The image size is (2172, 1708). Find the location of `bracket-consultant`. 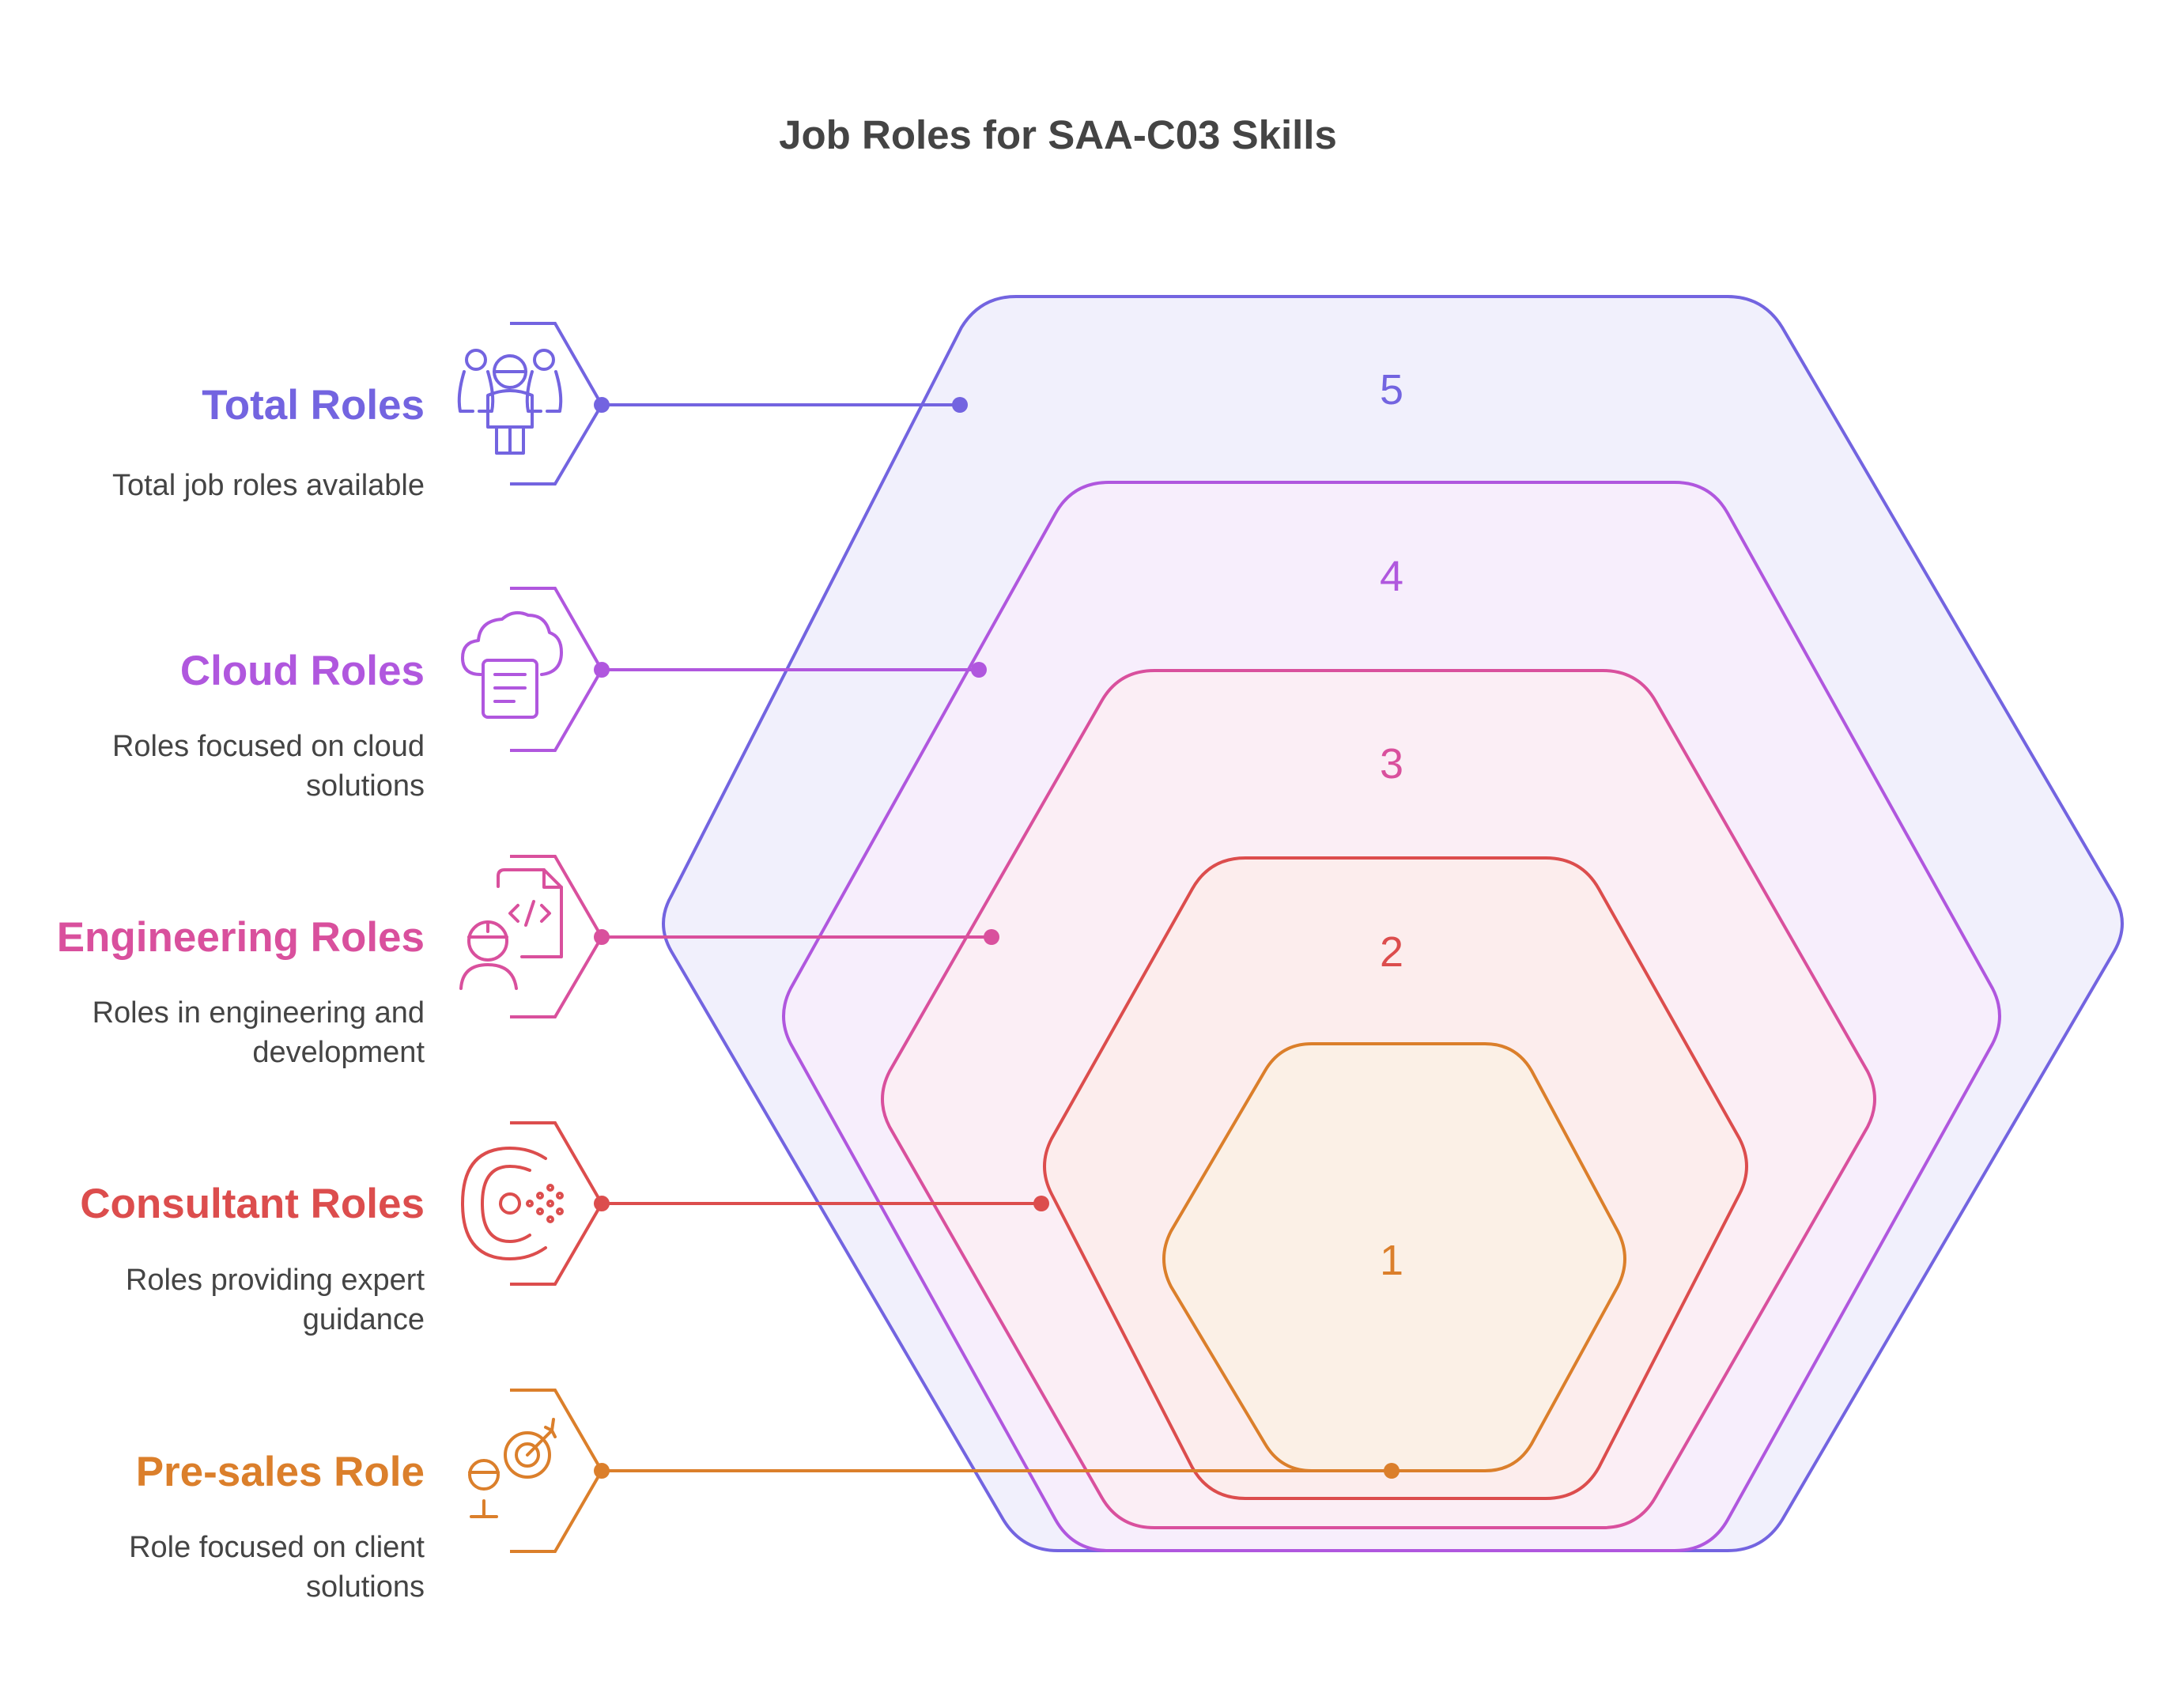

bracket-consultant is located at coordinates (557, 1203).